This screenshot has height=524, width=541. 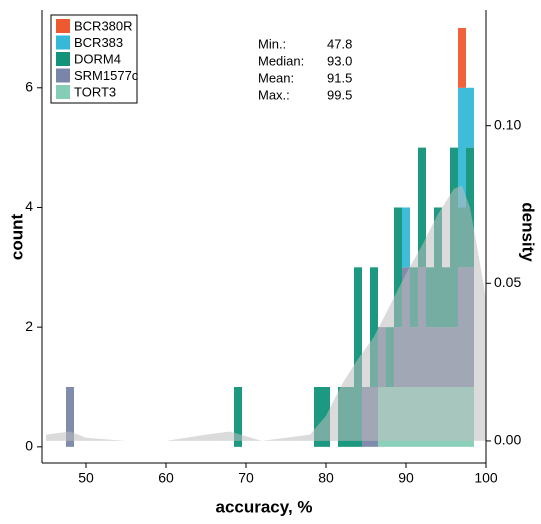 What do you see at coordinates (103, 25) in the screenshot?
I see `legend-label: BCR380R` at bounding box center [103, 25].